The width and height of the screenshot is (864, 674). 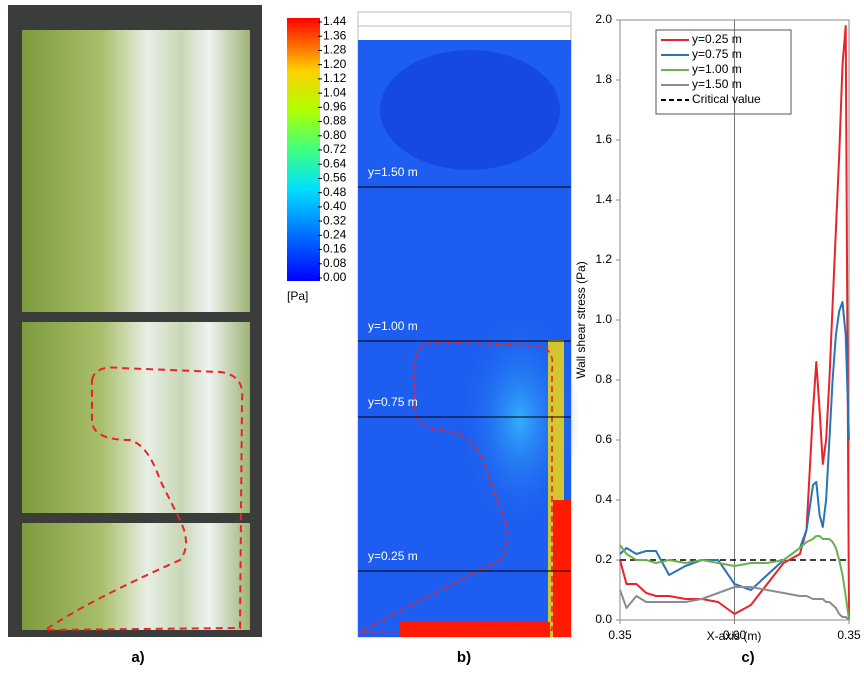 I want to click on x-axis-label: X-axis (m), so click(x=734, y=636).